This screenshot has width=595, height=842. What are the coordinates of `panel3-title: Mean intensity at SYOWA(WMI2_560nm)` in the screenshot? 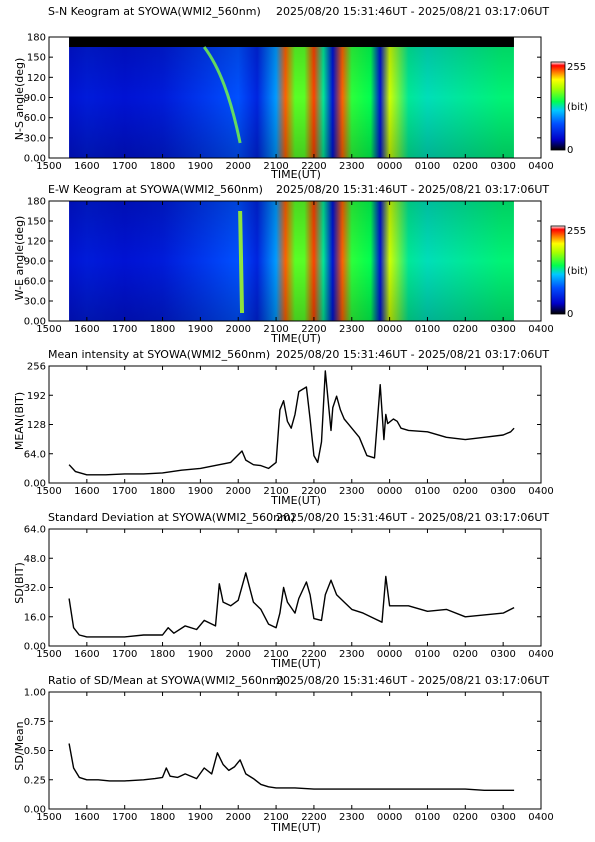 It's located at (159, 354).